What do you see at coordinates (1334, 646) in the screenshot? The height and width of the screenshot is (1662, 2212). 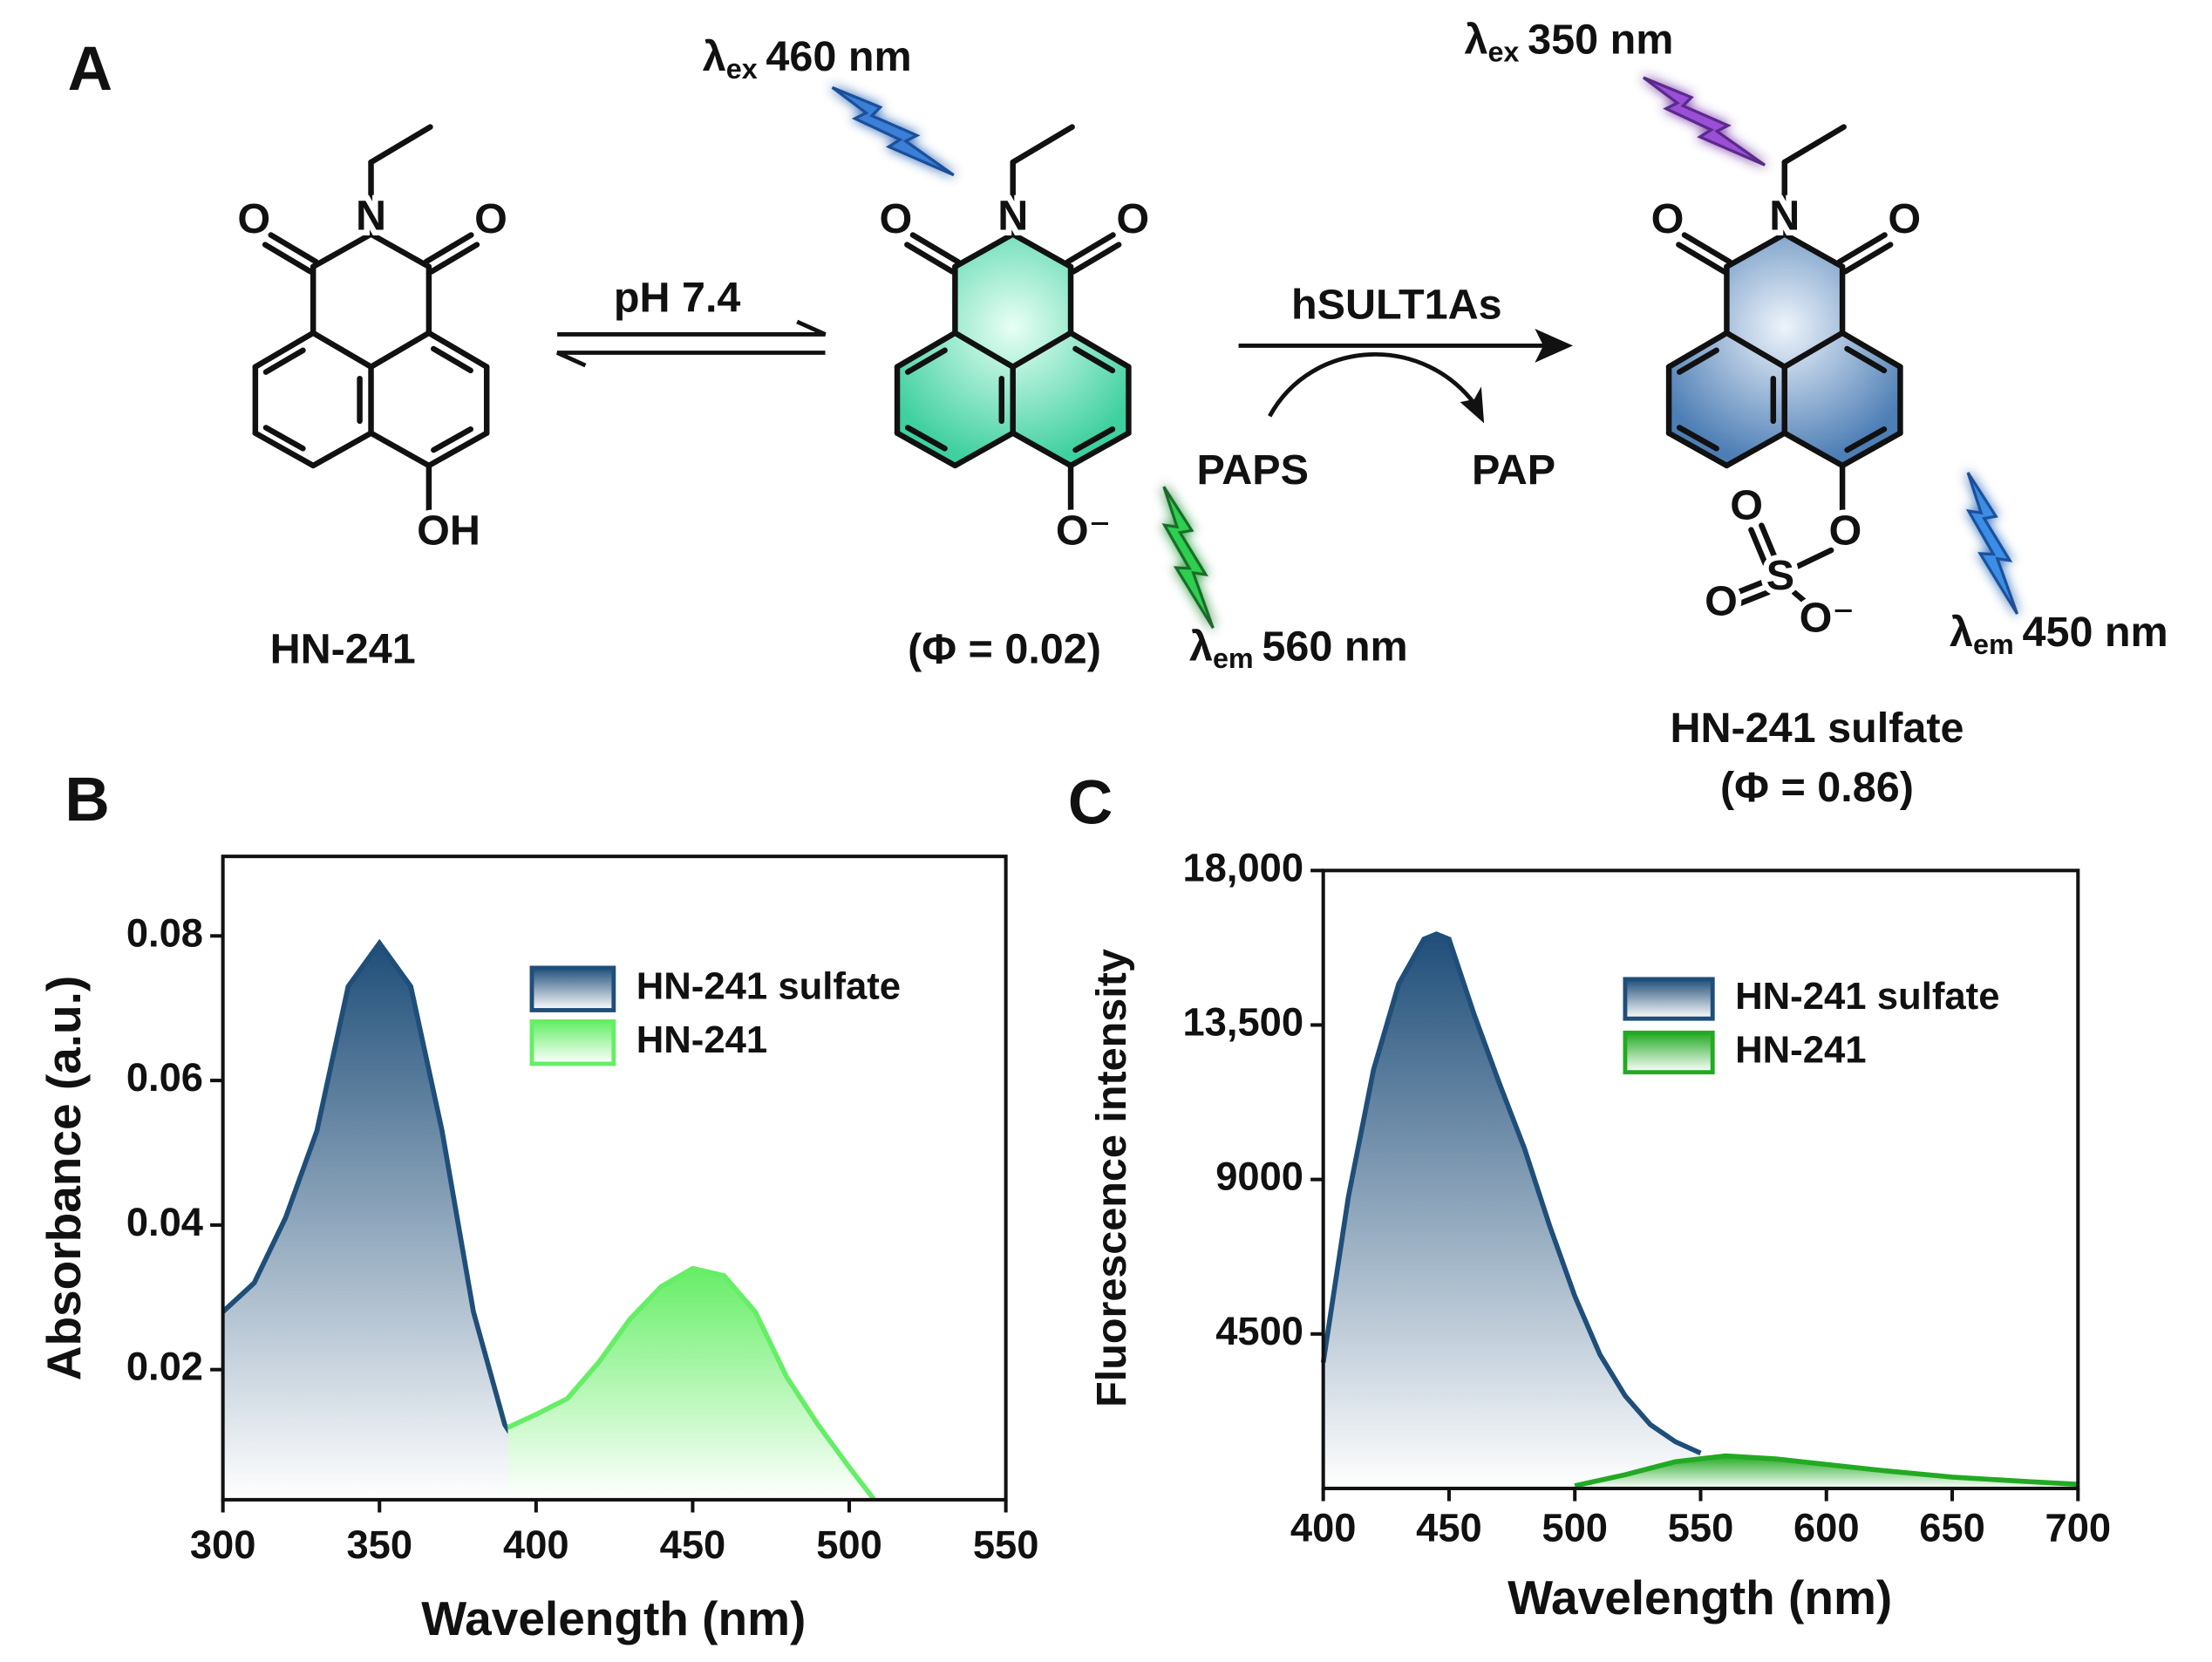 I see `wavelength: 560 nm` at bounding box center [1334, 646].